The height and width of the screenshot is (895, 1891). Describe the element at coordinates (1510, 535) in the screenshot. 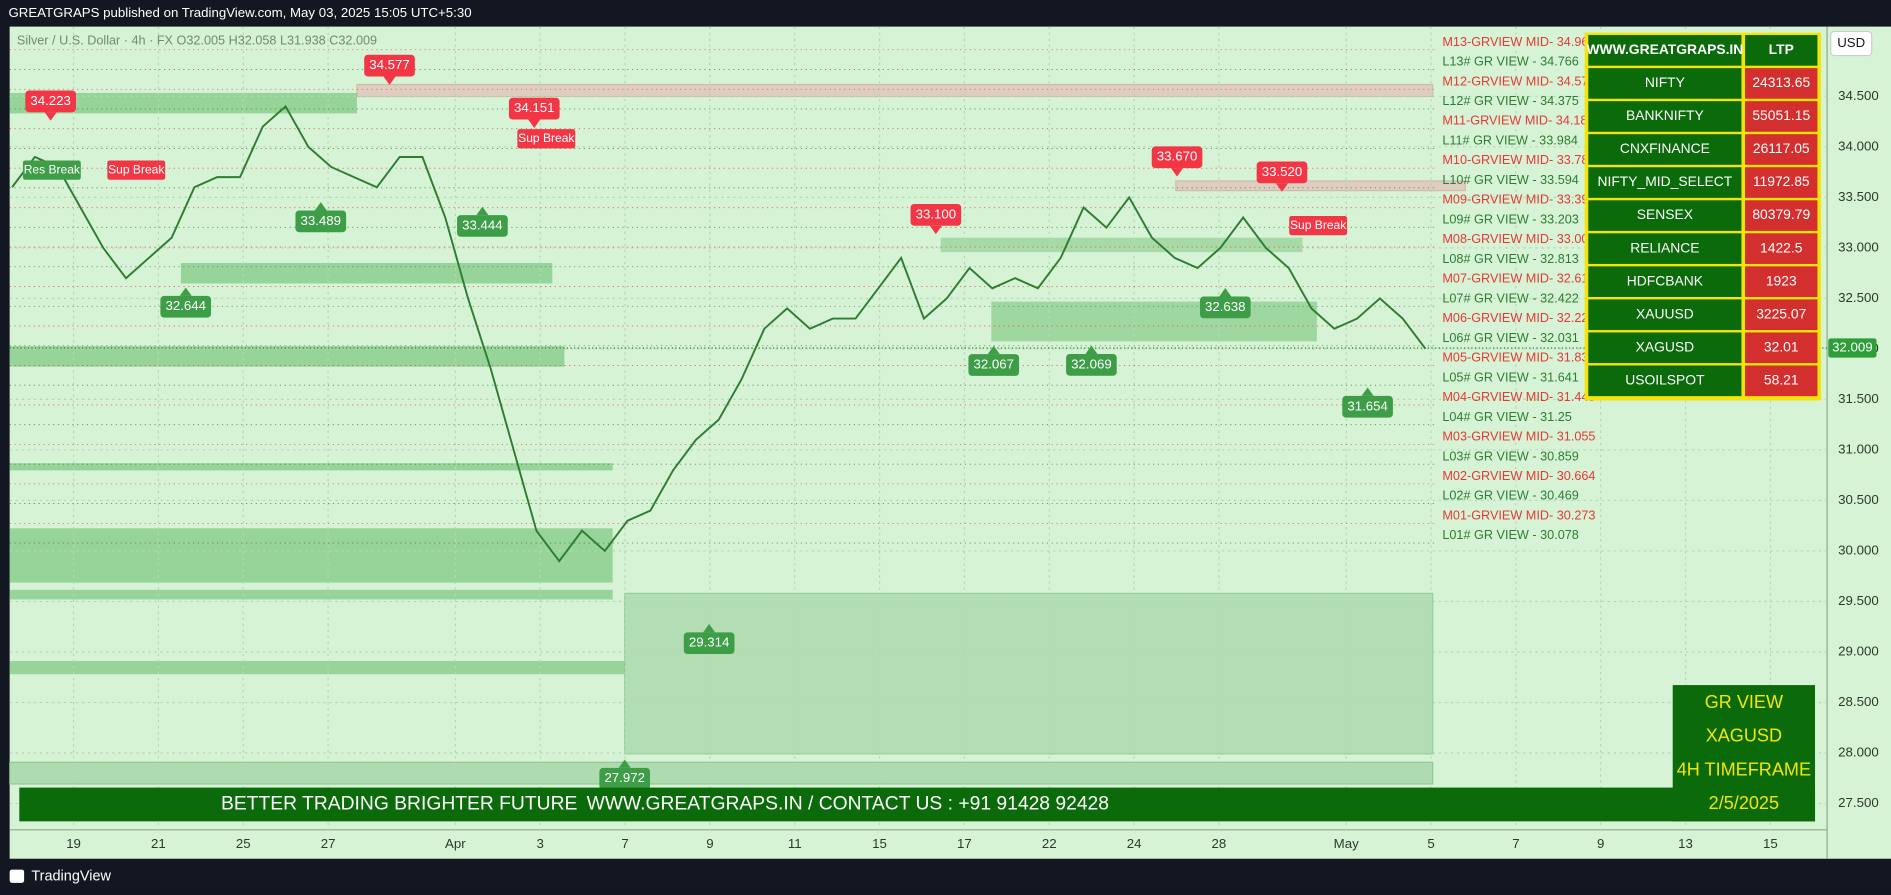

I see `level-label: L01# GR VIEW - 30.078` at that location.